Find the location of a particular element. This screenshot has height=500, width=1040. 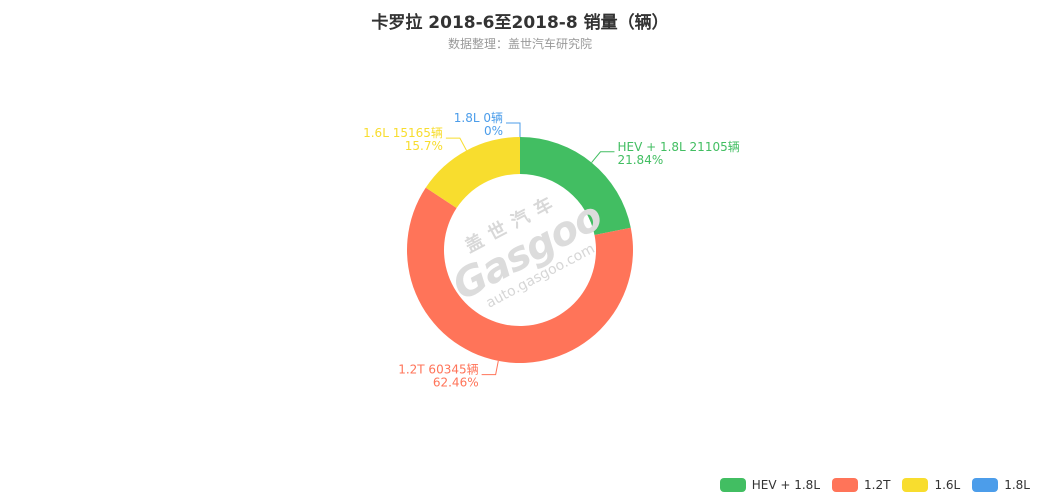

legend-label-1: 1.2T is located at coordinates (877, 485).